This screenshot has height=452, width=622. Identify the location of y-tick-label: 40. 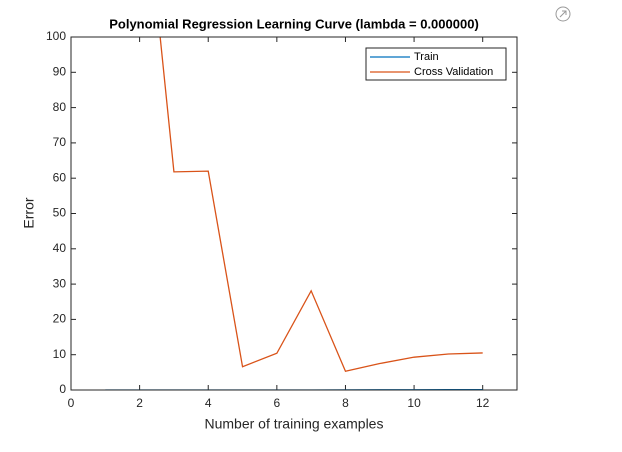
(60, 248).